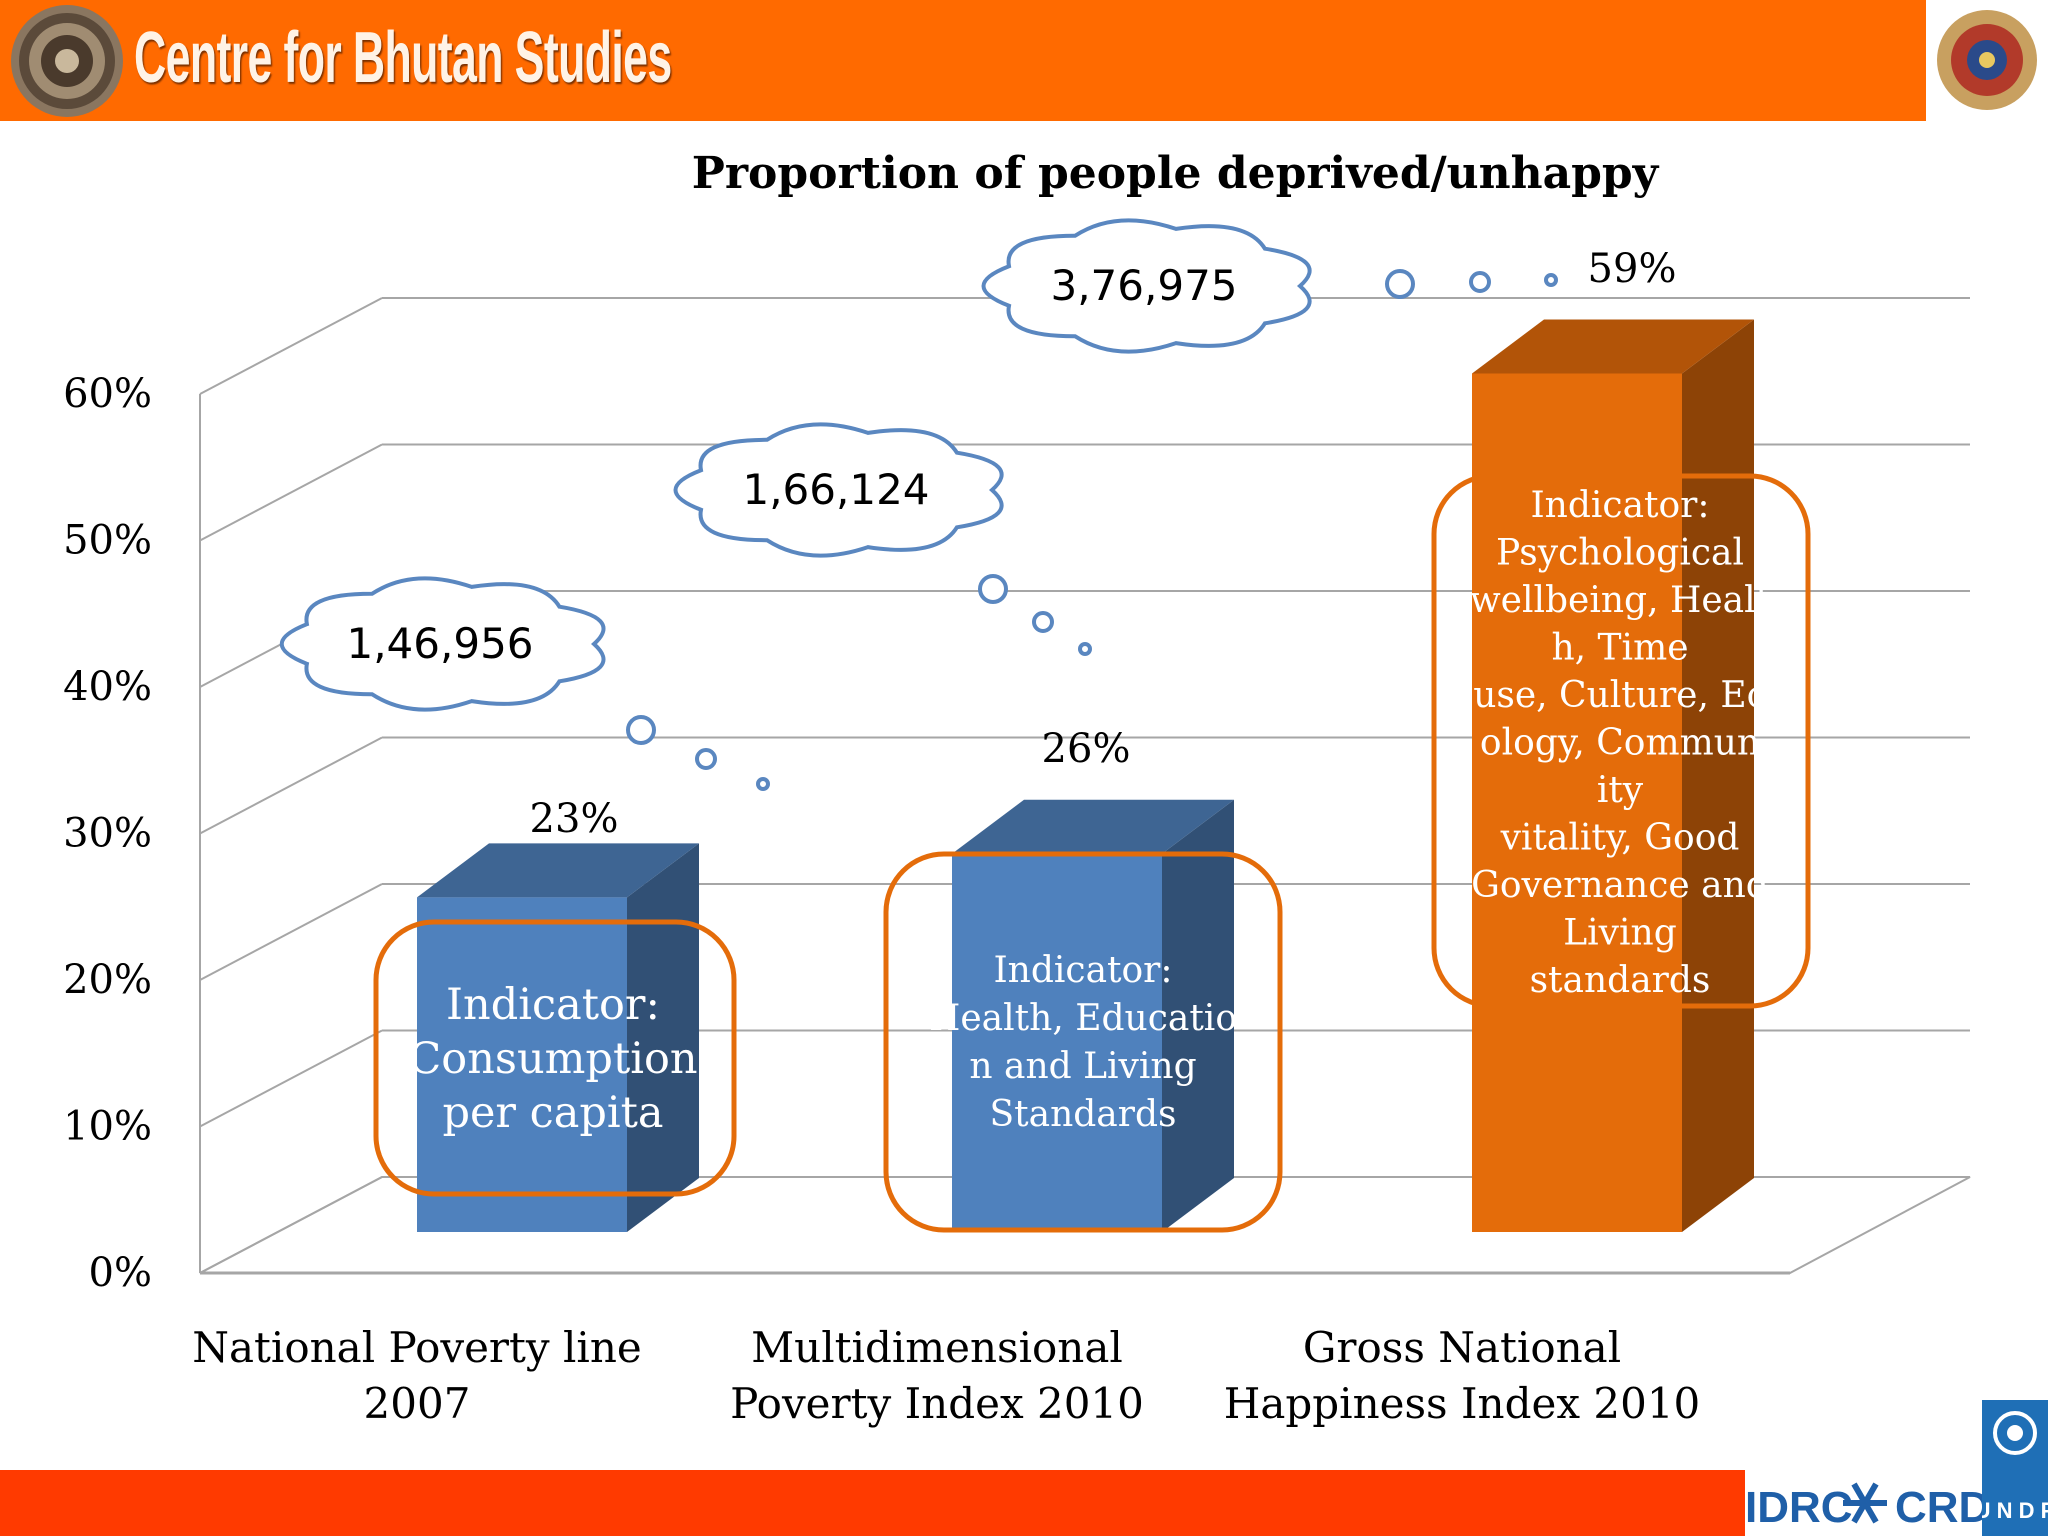  Describe the element at coordinates (417, 1347) in the screenshot. I see `x-category-label: National Poverty line` at that location.